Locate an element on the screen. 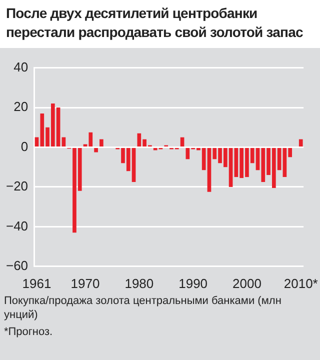  x-tick-label: 2010* is located at coordinates (301, 283).